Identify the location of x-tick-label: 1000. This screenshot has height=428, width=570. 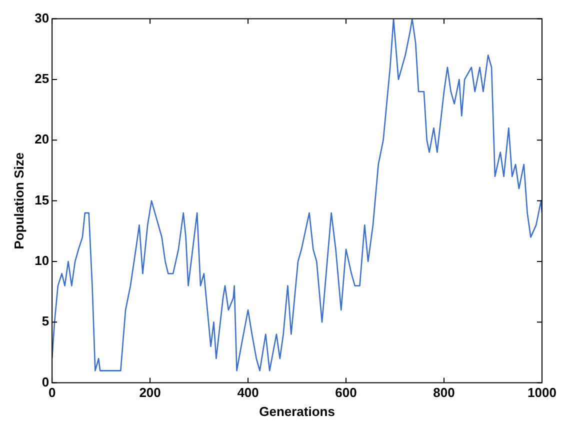
(542, 392).